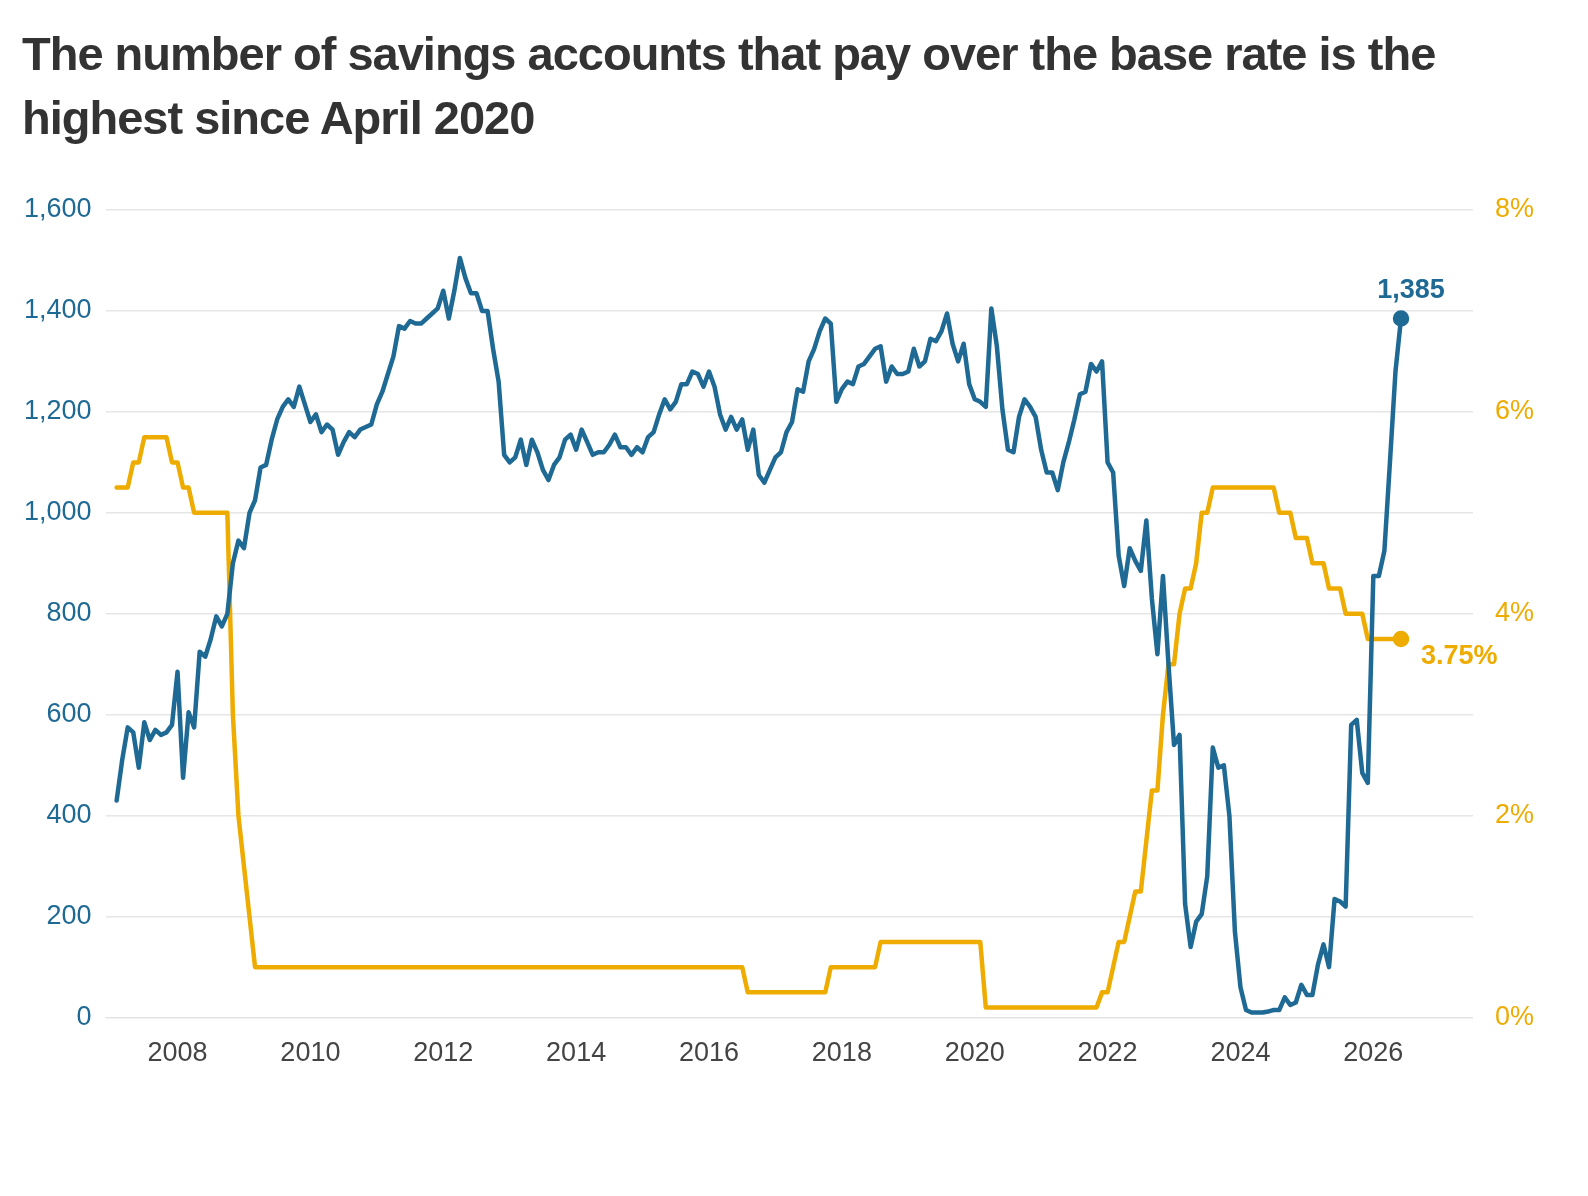 This screenshot has width=1588, height=1196. Describe the element at coordinates (69, 915) in the screenshot. I see `y-tick-label: 200` at that location.